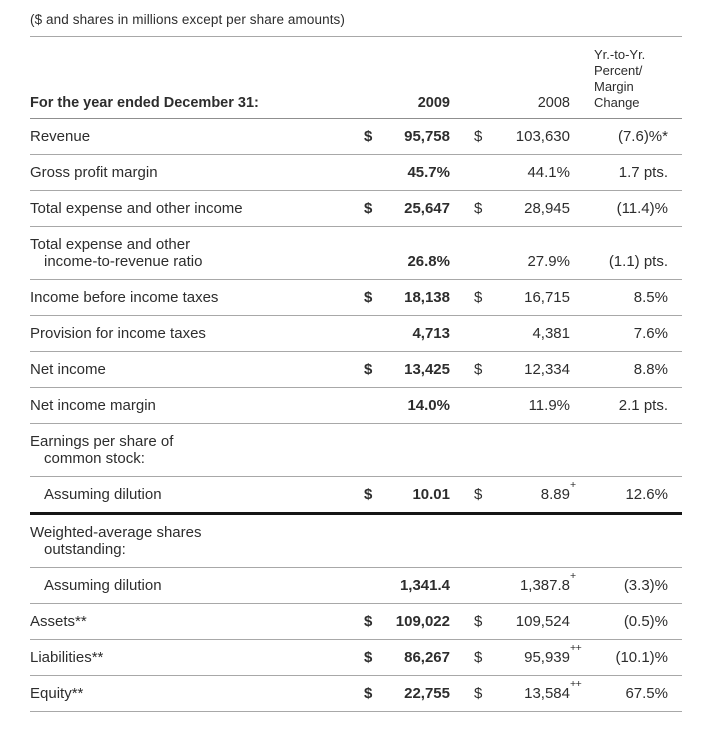  Describe the element at coordinates (400, 208) in the screenshot. I see `value-2009: $25,647` at that location.